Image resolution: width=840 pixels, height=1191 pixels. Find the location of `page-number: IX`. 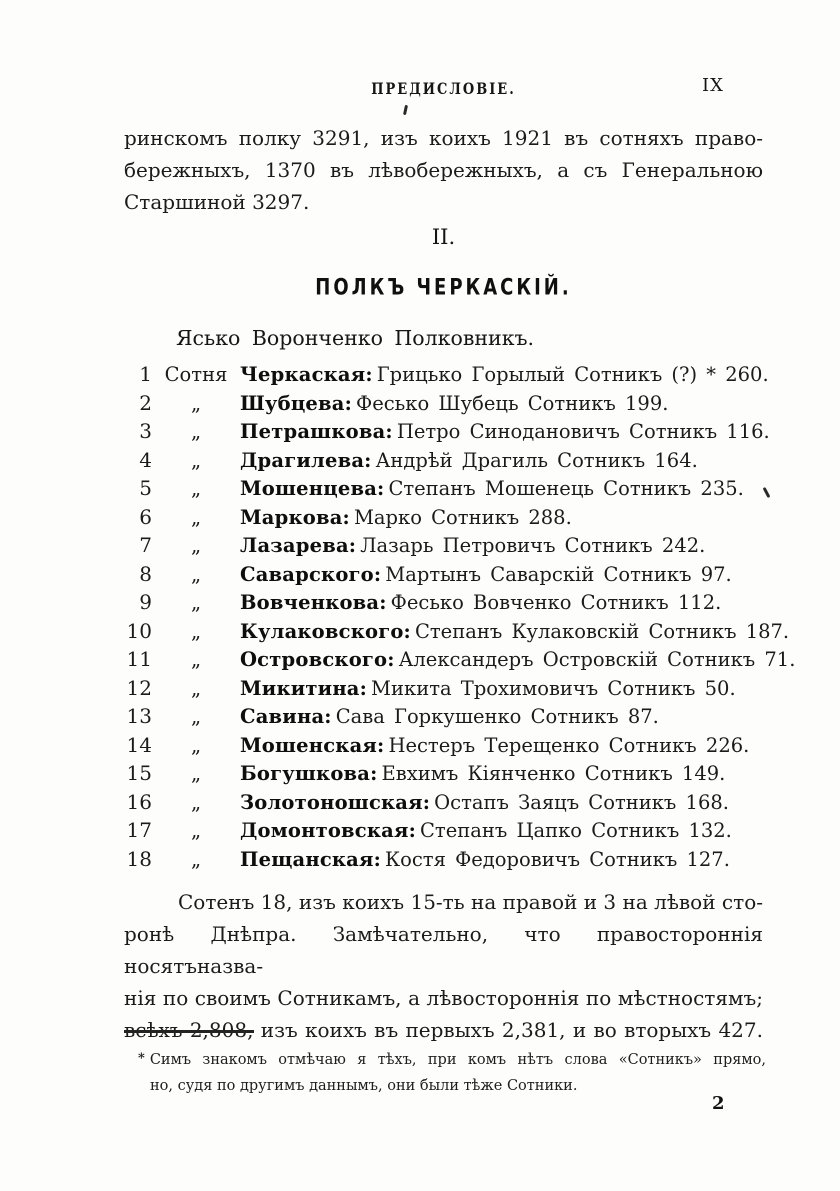

page-number: IX is located at coordinates (713, 85).